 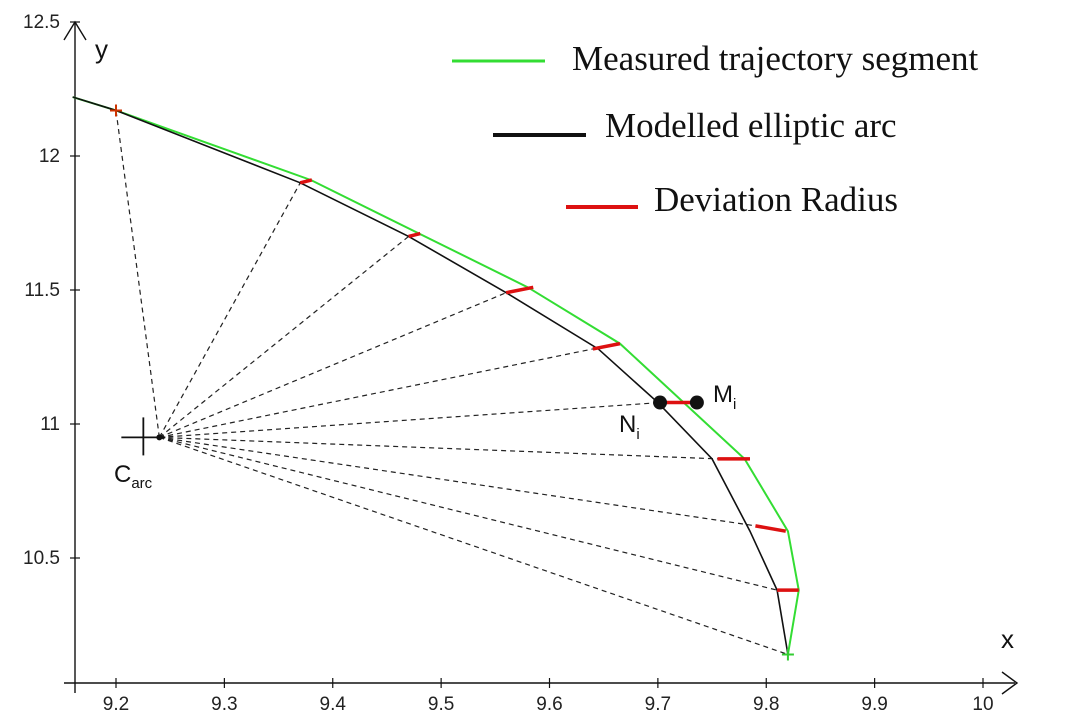 I want to click on y-axis-label: y, so click(x=101, y=49).